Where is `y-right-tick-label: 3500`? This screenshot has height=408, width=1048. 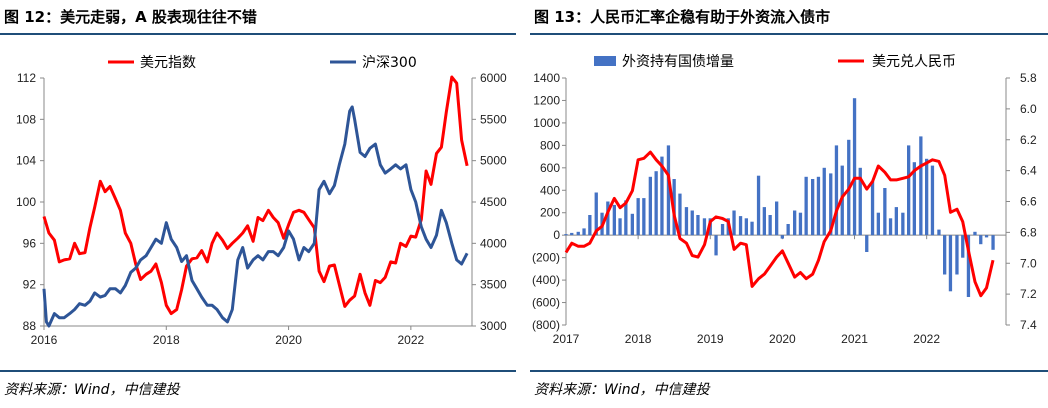 y-right-tick-label: 3500 is located at coordinates (493, 285).